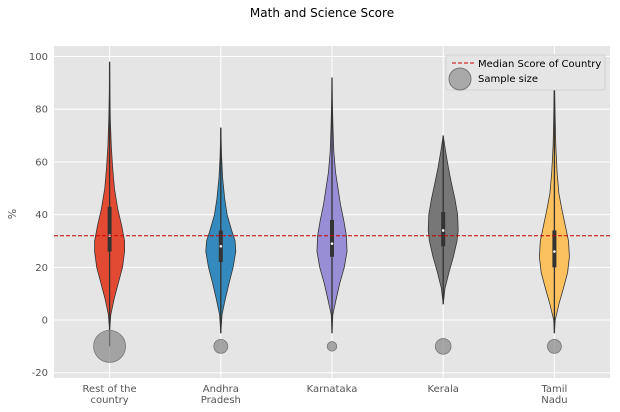  I want to click on legend-box, so click(525, 72).